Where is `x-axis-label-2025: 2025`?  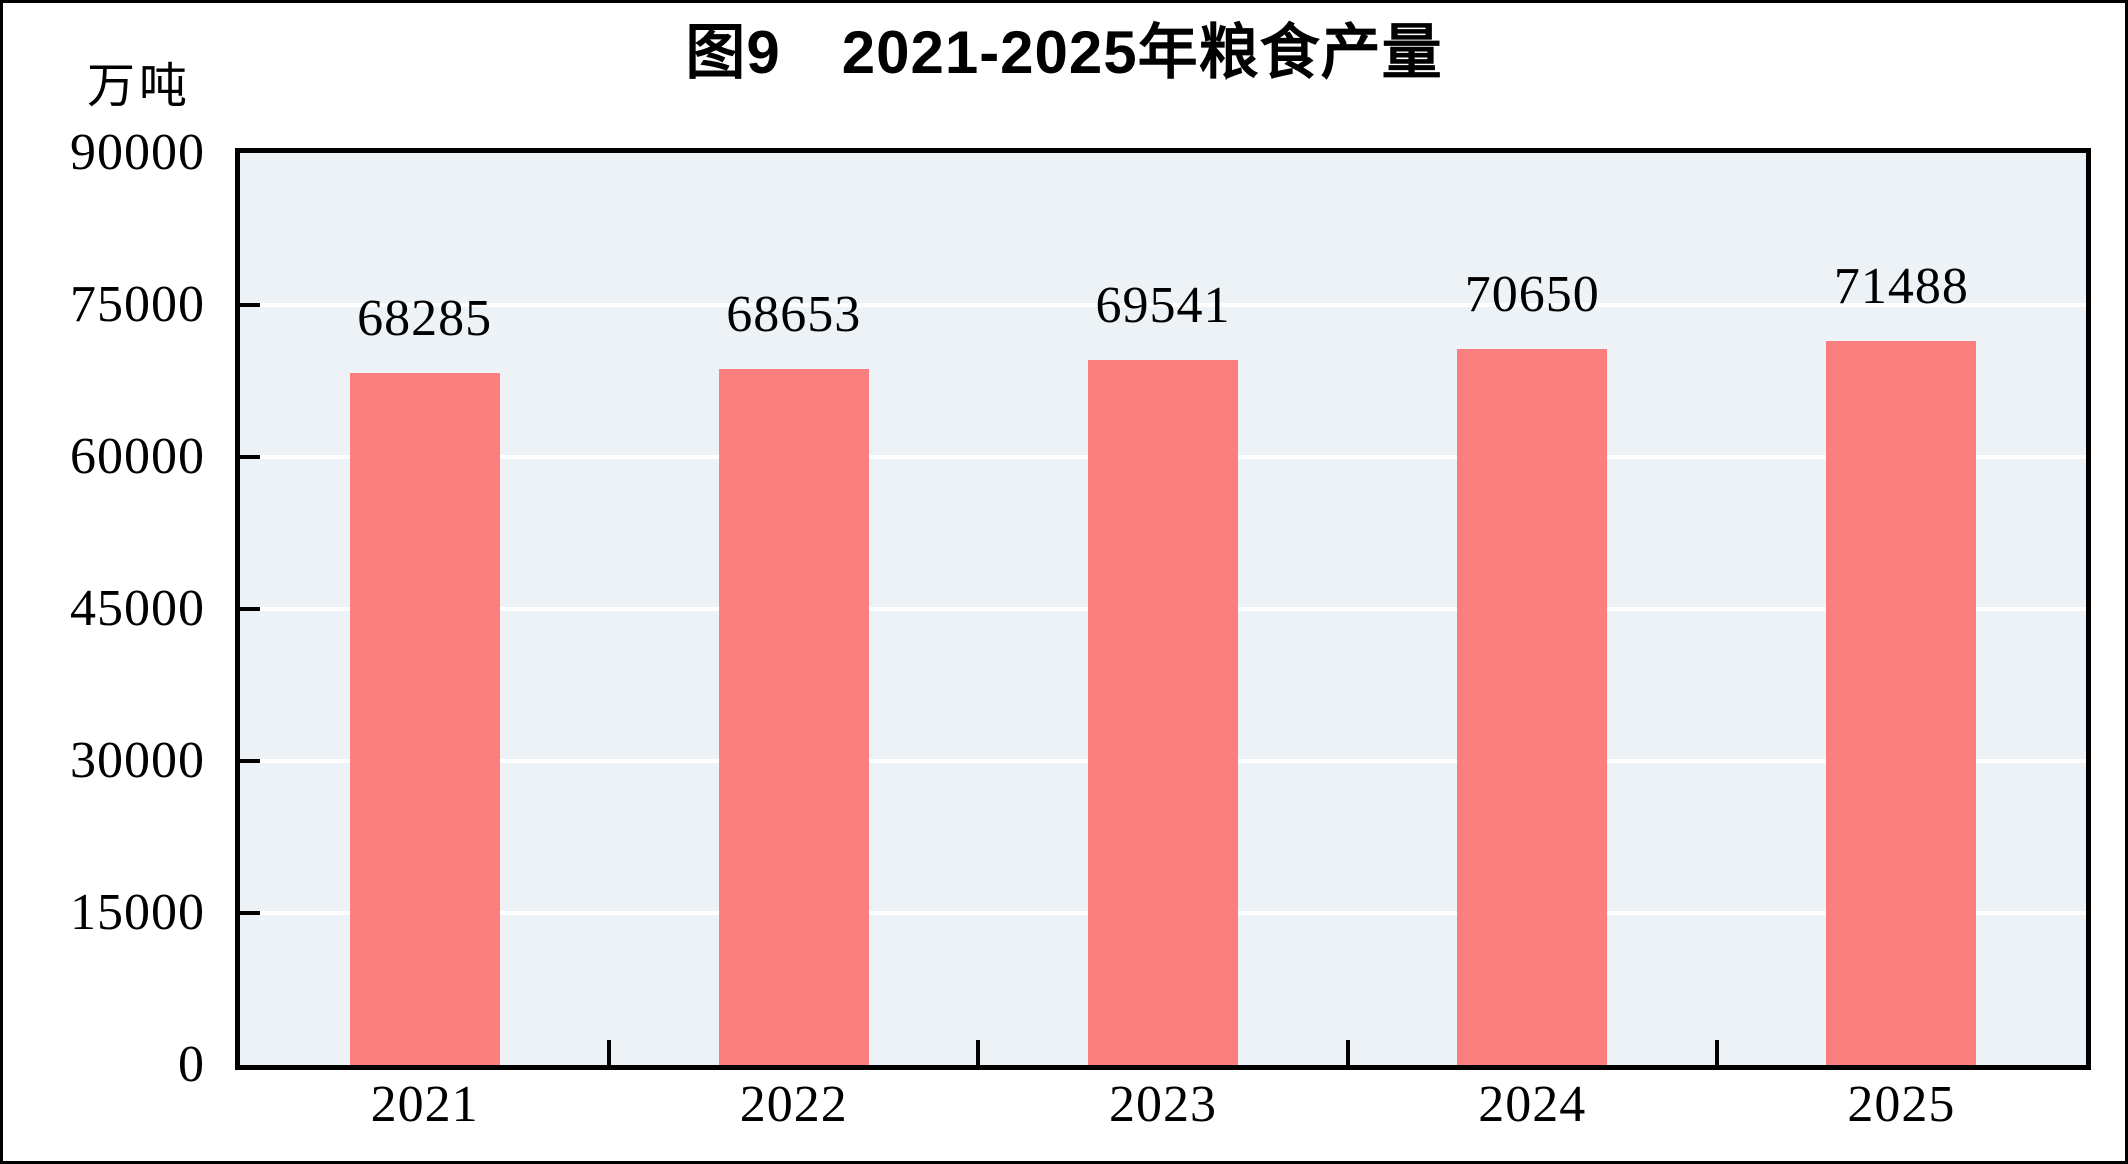
x-axis-label-2025: 2025 is located at coordinates (1901, 1104).